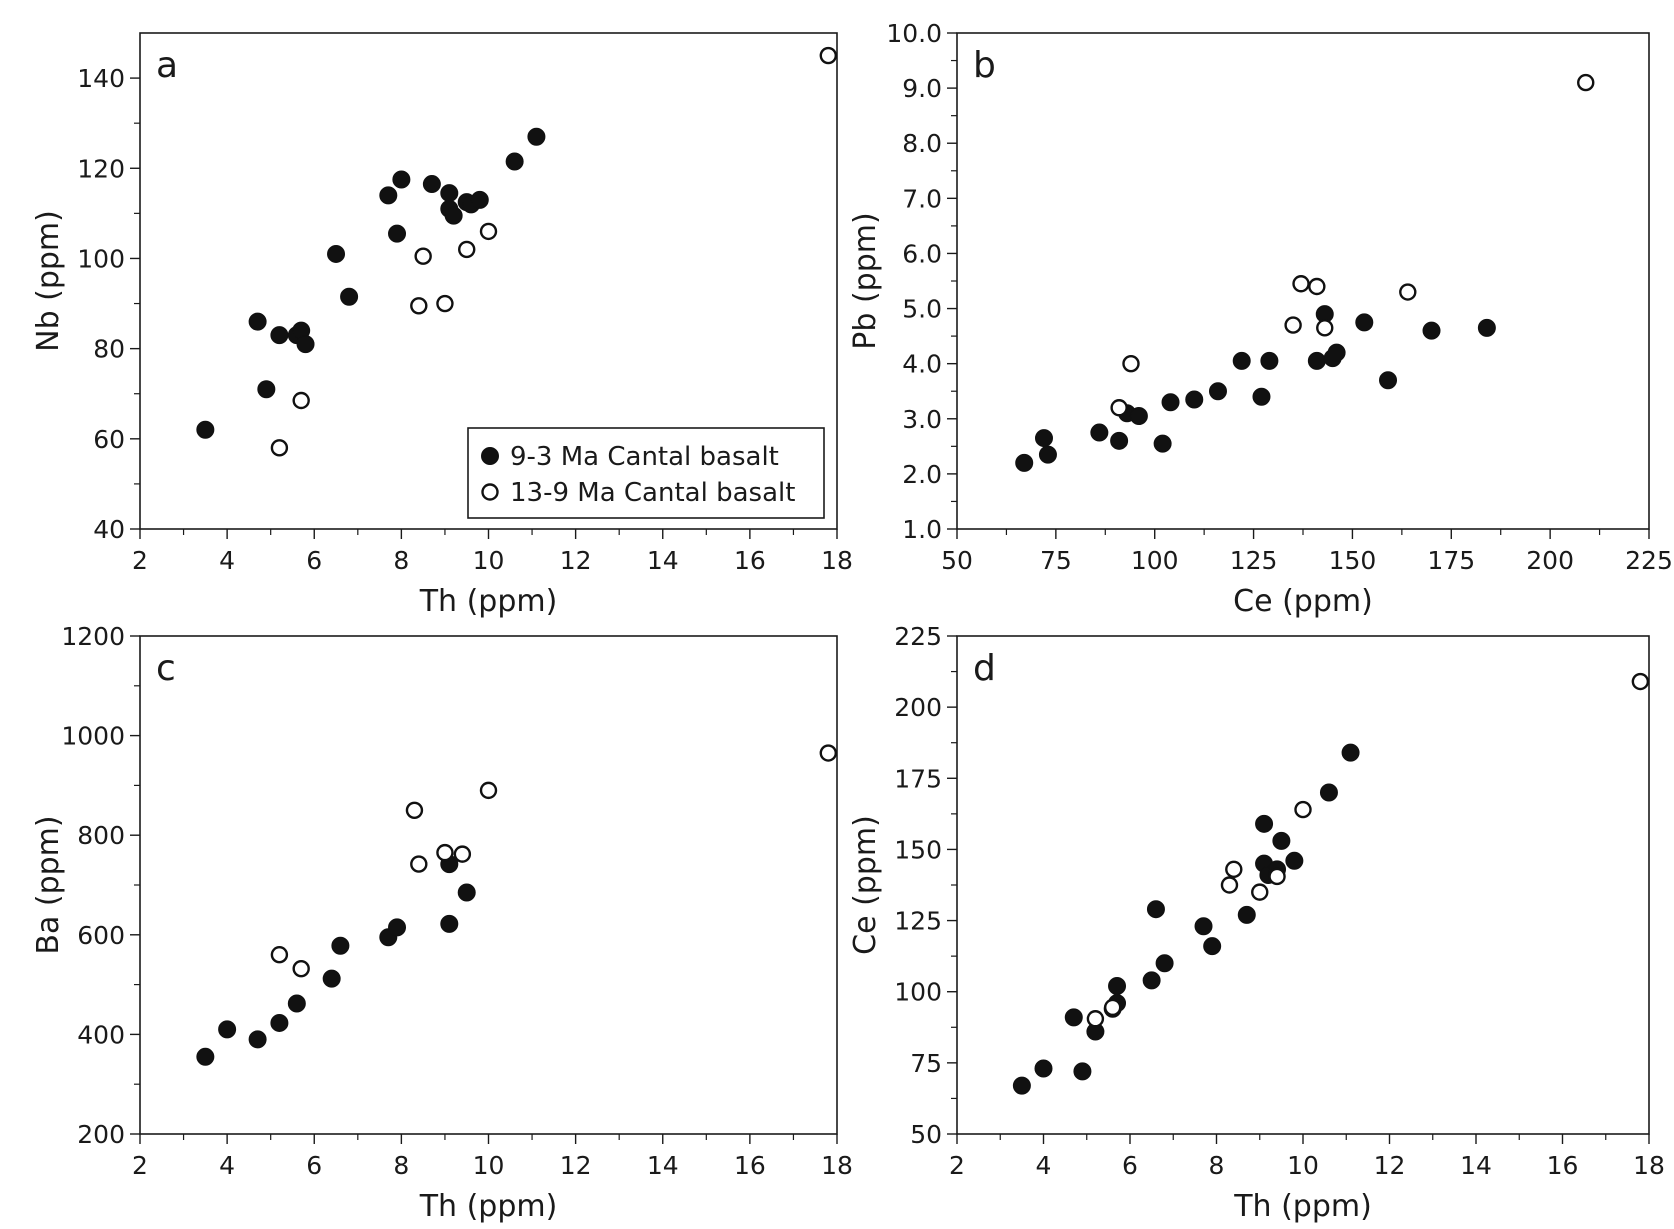 The height and width of the screenshot is (1229, 1674). What do you see at coordinates (1451, 560) in the screenshot?
I see `x-tick-label: 175` at bounding box center [1451, 560].